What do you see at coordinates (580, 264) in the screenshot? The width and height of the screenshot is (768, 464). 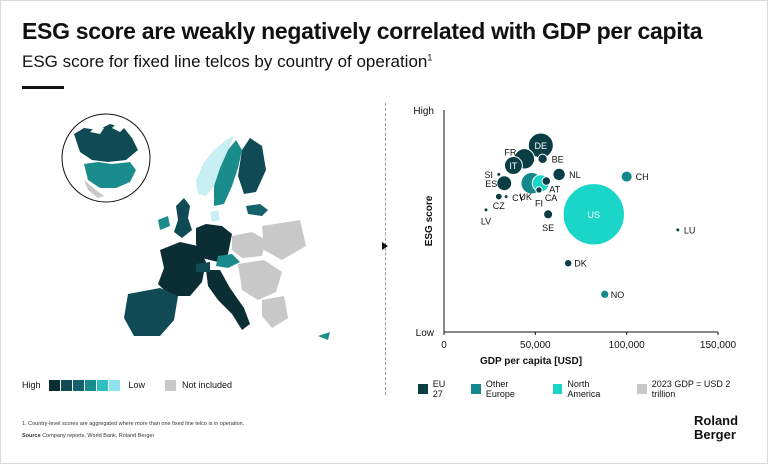 I see `point-label-dk: DK` at bounding box center [580, 264].